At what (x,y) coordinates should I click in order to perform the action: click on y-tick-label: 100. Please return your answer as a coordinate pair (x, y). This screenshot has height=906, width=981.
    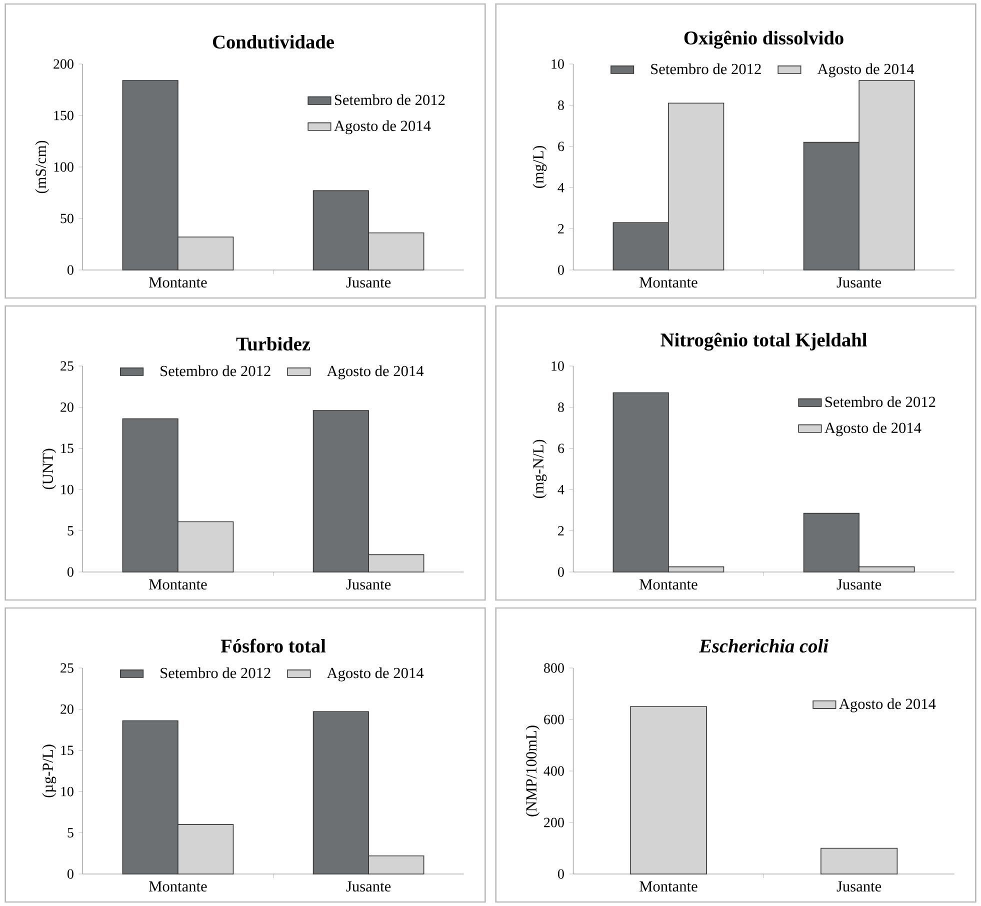
    Looking at the image, I should click on (64, 167).